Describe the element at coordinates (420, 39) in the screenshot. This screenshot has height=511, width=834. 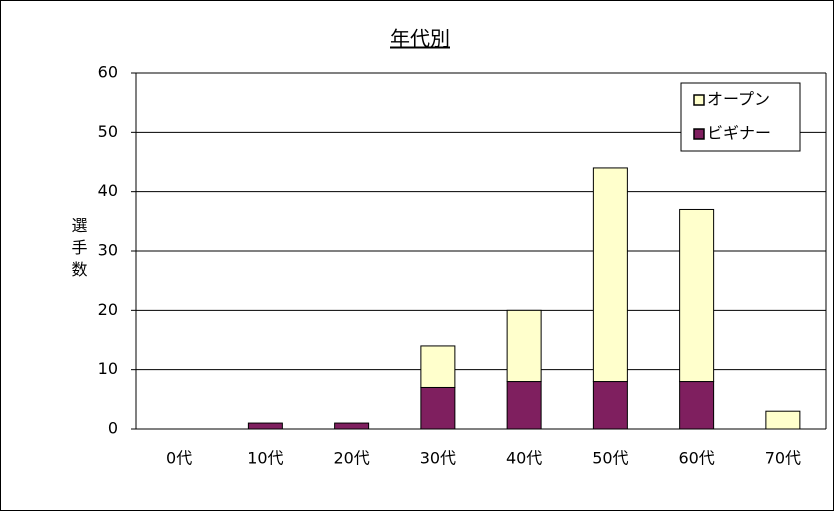
I see `chart-title: 年代別` at that location.